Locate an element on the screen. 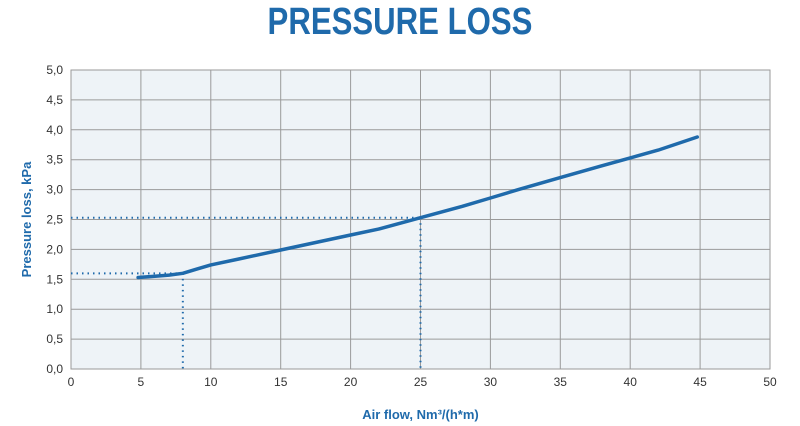 The width and height of the screenshot is (800, 426). x-tick-label: 25 is located at coordinates (421, 382).